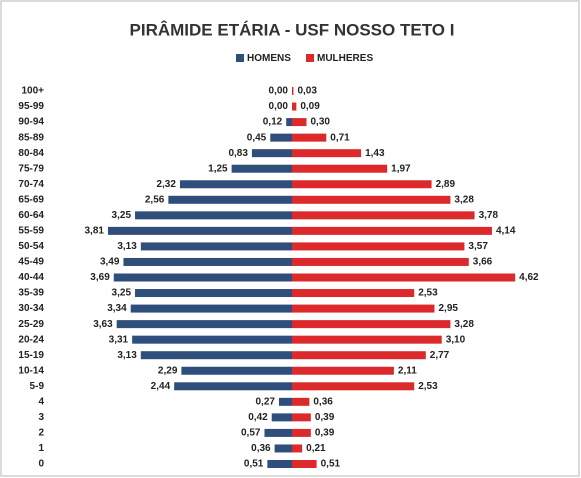  I want to click on value-label: 0,36, so click(323, 401).